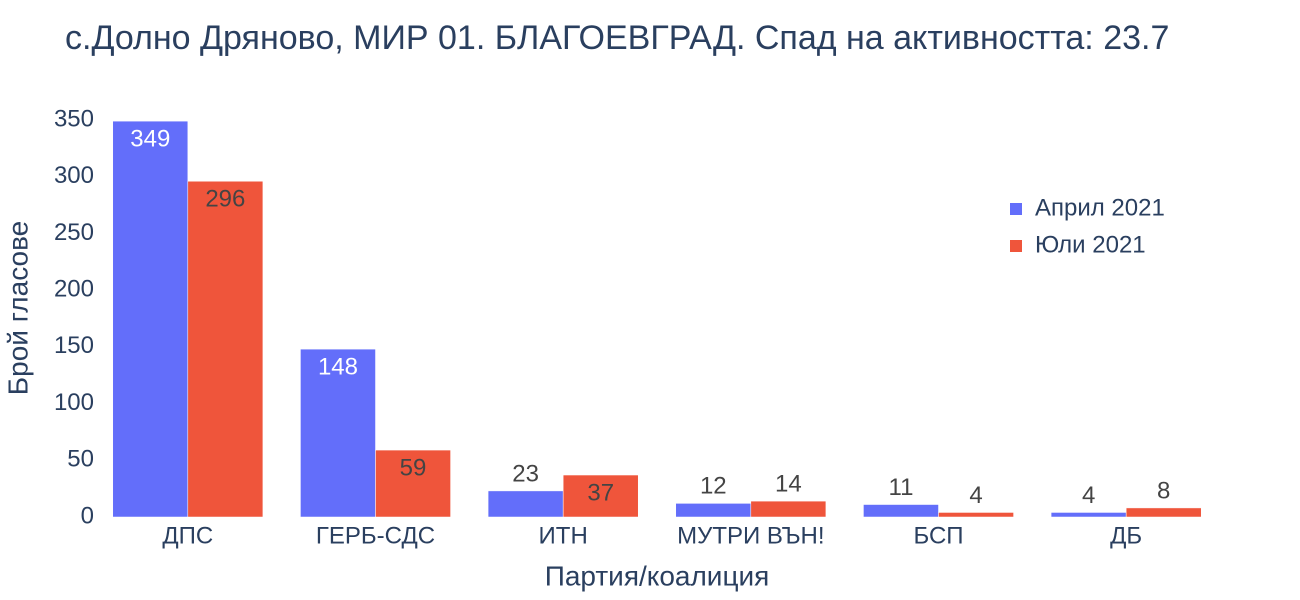  Describe the element at coordinates (1163, 490) in the screenshot. I see `data-label: 8` at that location.